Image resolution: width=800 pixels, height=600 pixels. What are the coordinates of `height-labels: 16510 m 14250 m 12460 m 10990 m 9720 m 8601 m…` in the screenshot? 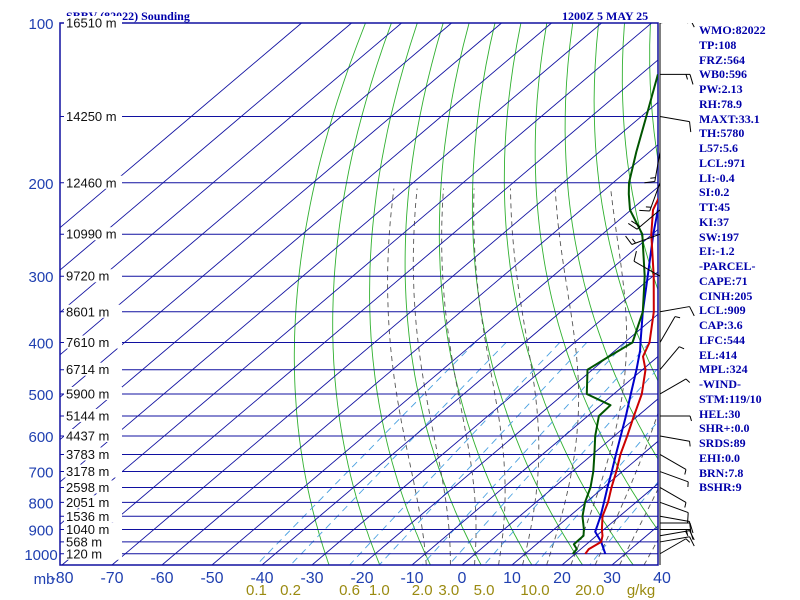 It's located at (93, 288).